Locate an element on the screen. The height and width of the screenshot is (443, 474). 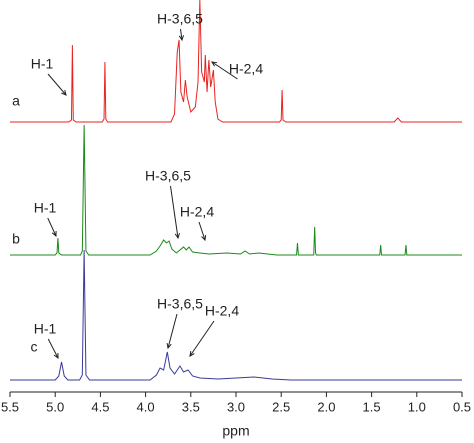
x-tick-label: 3.5 is located at coordinates (191, 406).